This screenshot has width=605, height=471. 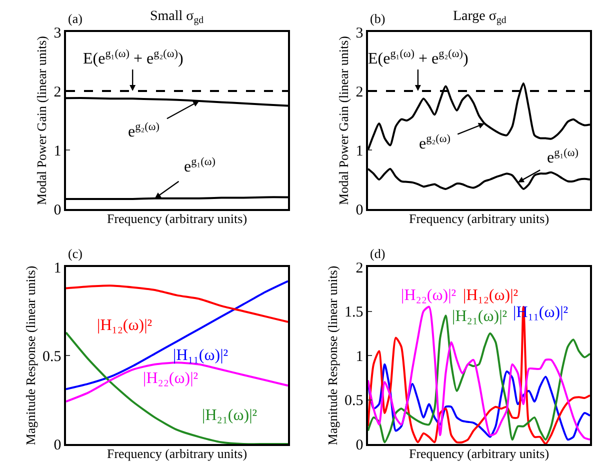 I want to click on text: (a), so click(x=75, y=18).